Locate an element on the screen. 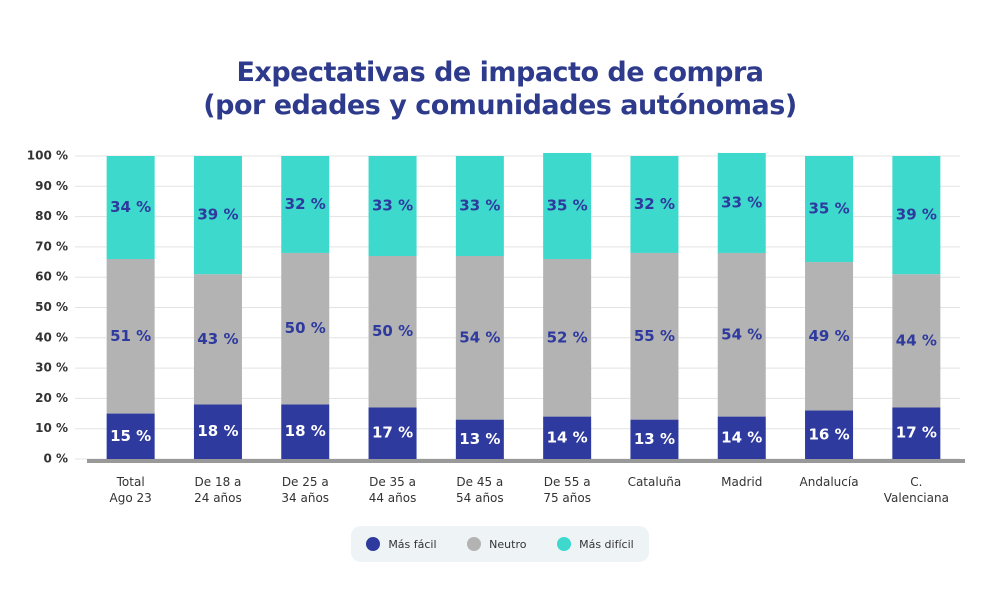  legend-item: Más difícil is located at coordinates (595, 544).